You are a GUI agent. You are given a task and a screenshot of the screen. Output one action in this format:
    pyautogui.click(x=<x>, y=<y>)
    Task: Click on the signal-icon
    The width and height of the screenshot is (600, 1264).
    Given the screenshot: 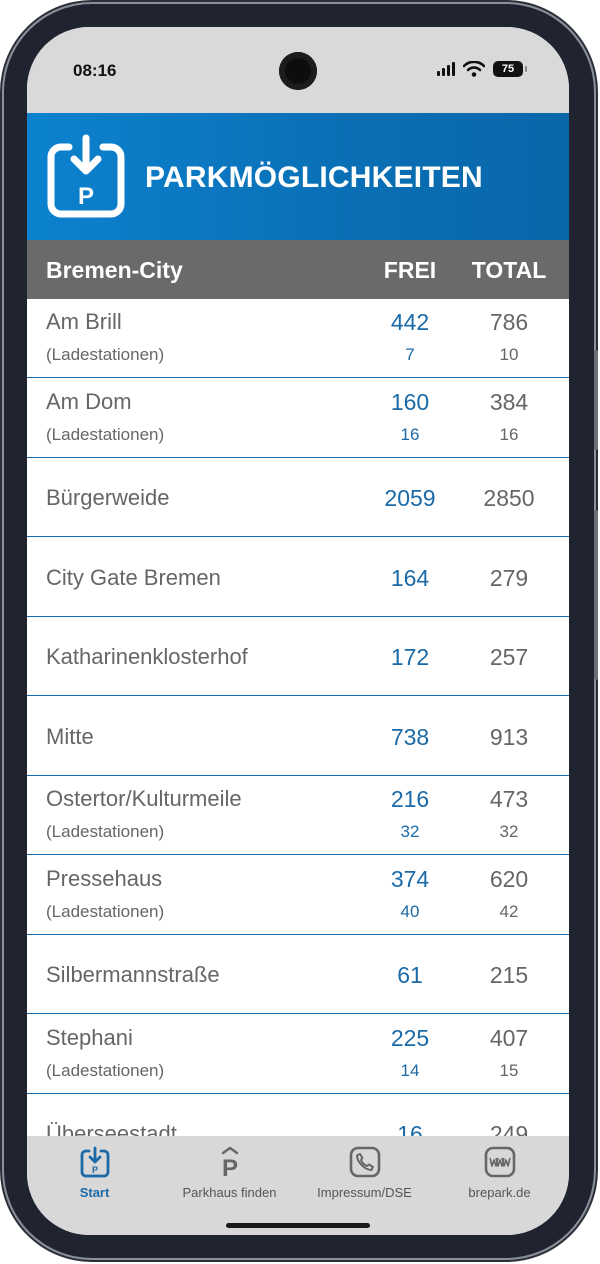 What is the action you would take?
    pyautogui.click(x=446, y=69)
    